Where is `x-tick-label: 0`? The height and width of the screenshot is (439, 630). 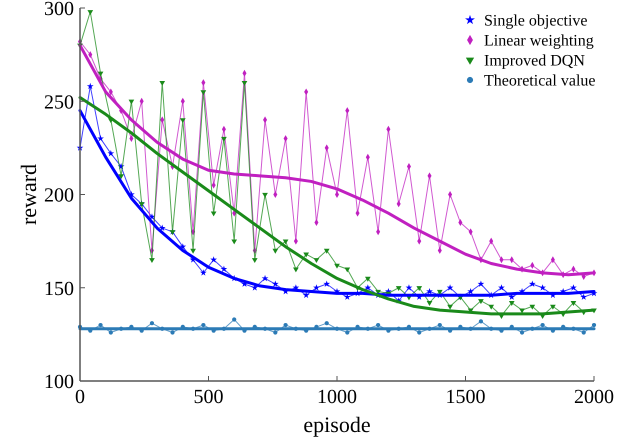
x-tick-label: 0 is located at coordinates (80, 397).